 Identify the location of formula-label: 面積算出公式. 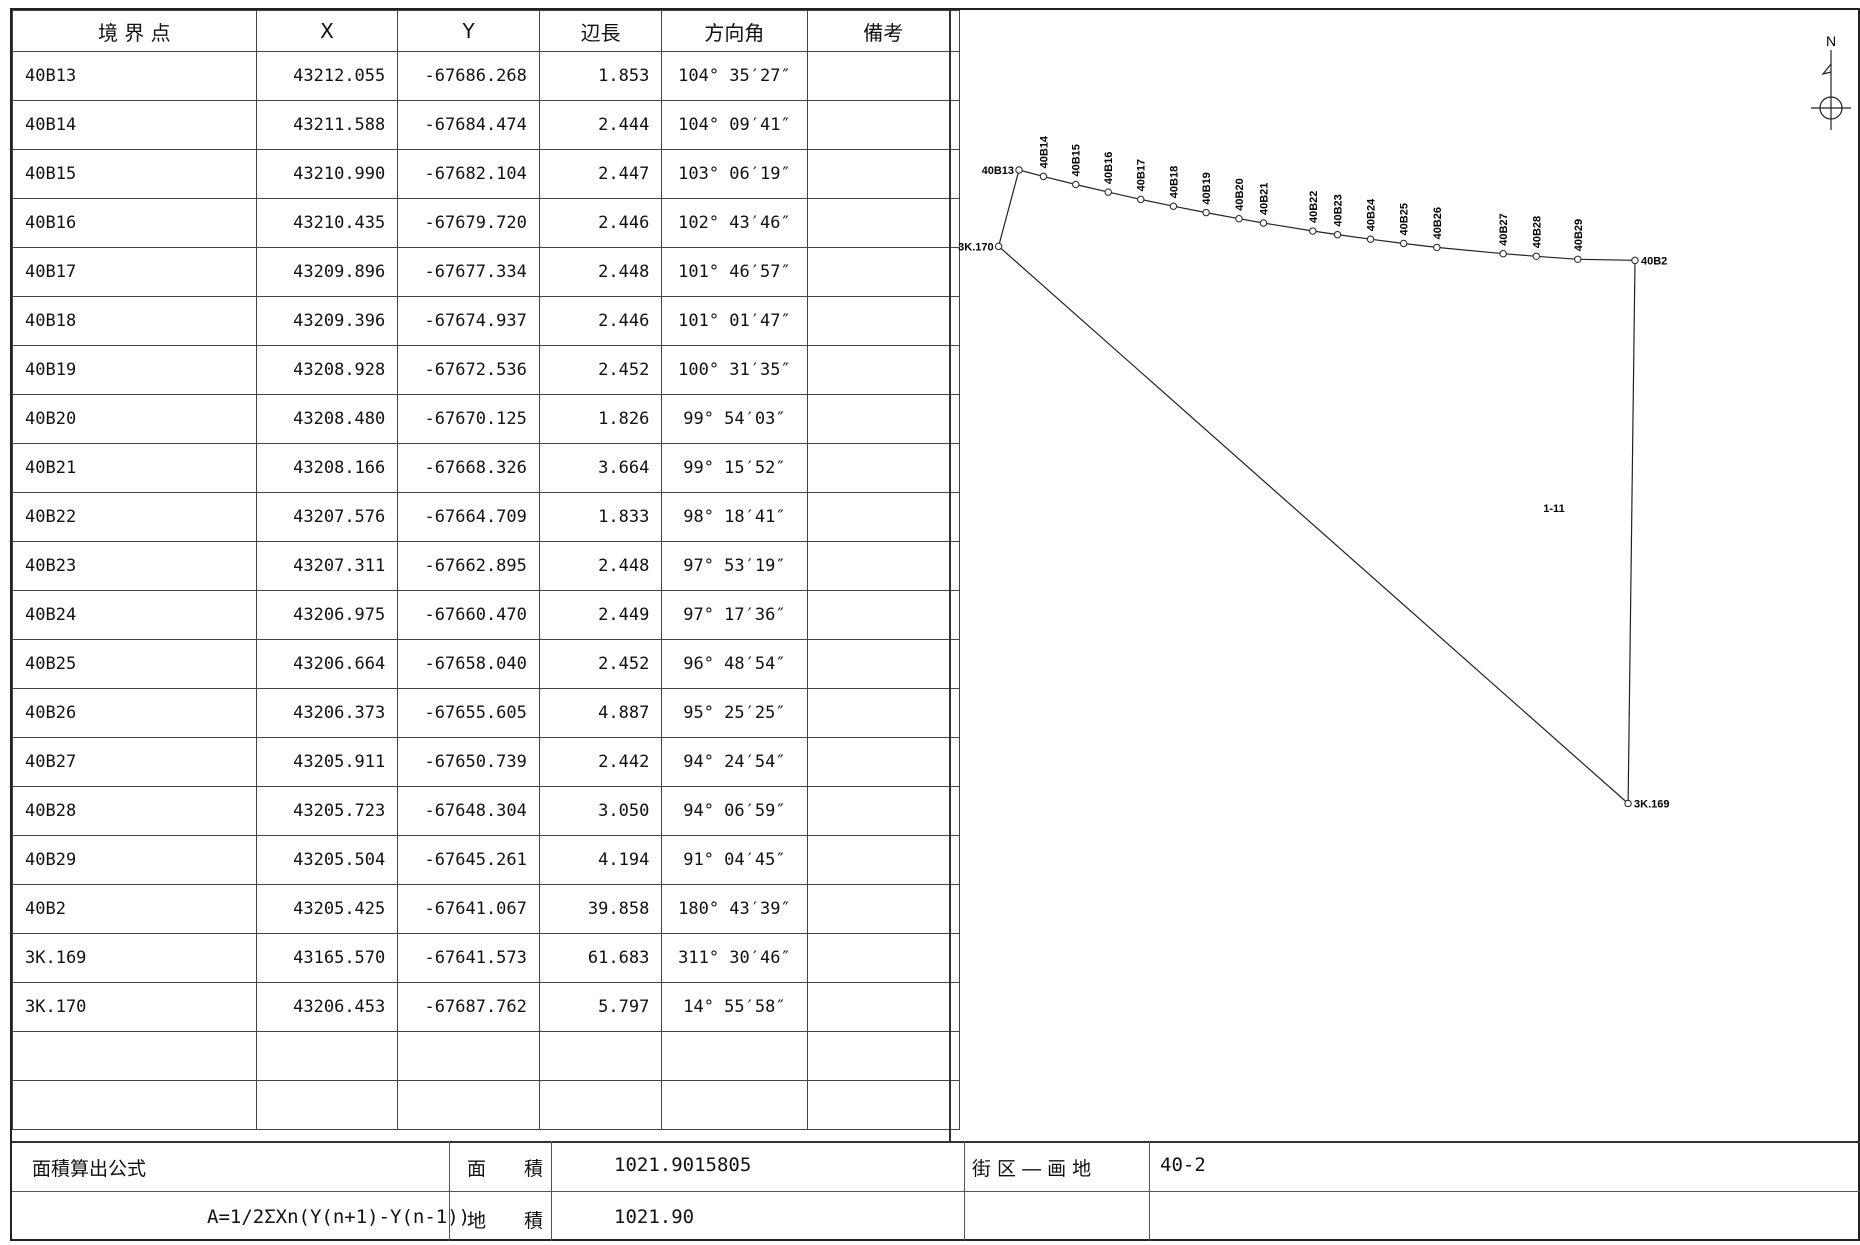
(89, 1169).